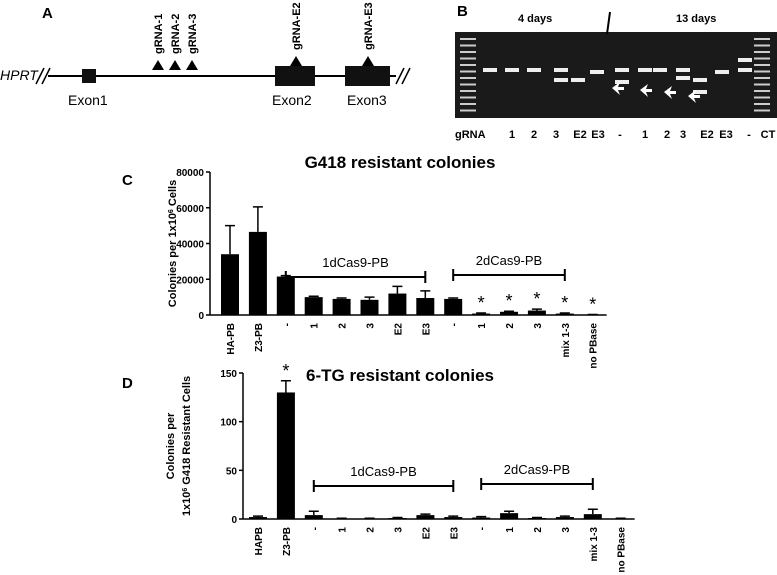 The image size is (777, 575). What do you see at coordinates (187, 504) in the screenshot?
I see `y-label-part: 1x10` at bounding box center [187, 504].